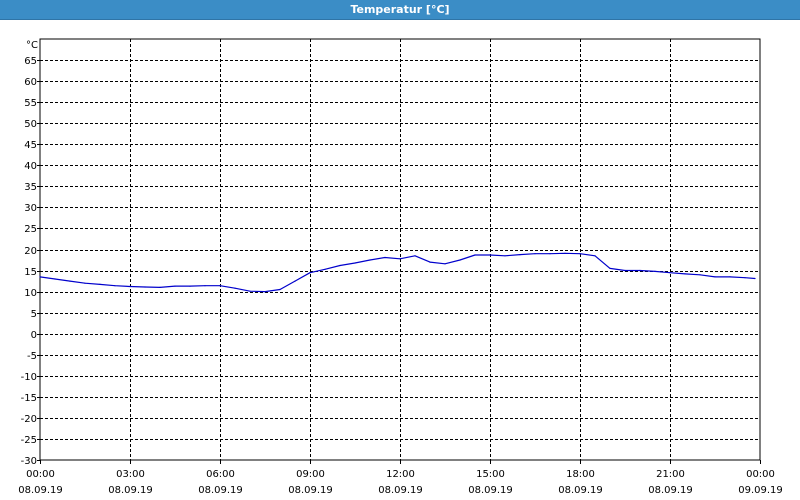  Describe the element at coordinates (29, 377) in the screenshot. I see `y-tick-label: -10` at that location.